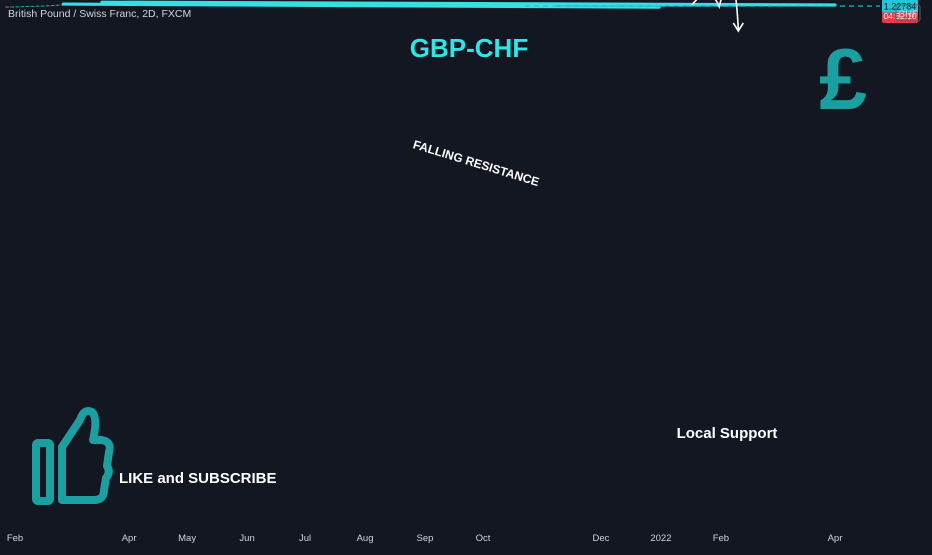  I want to click on currency-button-label: CHF, so click(908, 14).